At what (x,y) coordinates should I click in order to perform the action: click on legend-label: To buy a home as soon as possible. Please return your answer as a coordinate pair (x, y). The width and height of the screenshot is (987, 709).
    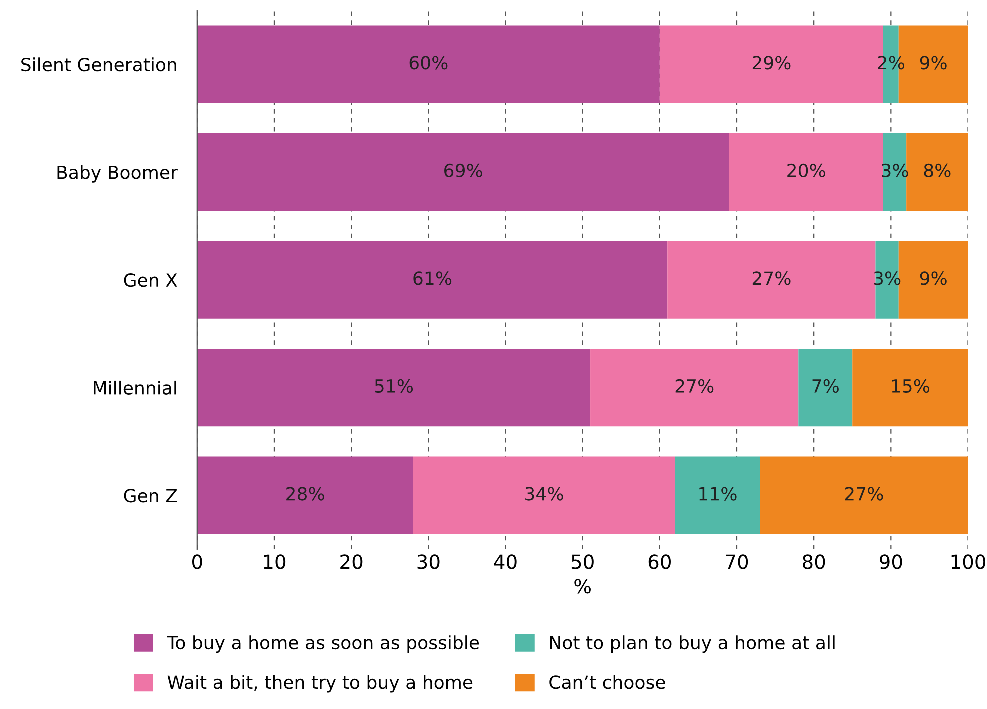
    Looking at the image, I should click on (323, 645).